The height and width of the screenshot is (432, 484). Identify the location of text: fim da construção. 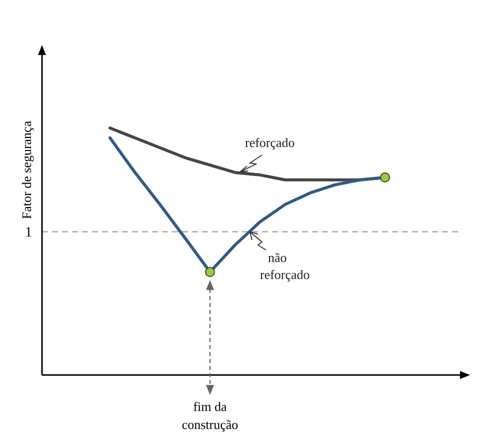
(210, 415).